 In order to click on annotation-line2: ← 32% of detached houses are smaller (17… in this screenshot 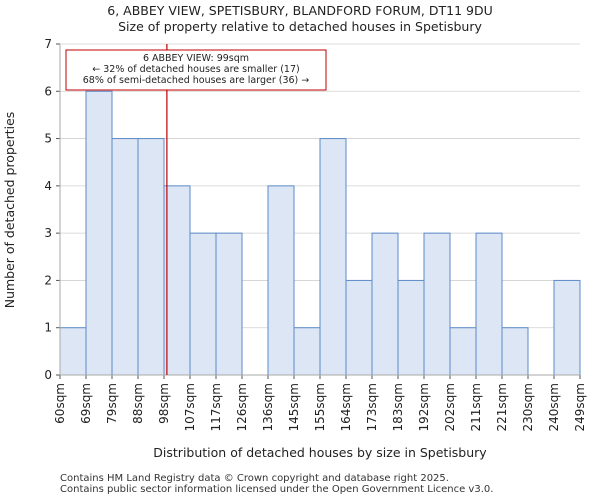, I will do `click(195, 69)`.